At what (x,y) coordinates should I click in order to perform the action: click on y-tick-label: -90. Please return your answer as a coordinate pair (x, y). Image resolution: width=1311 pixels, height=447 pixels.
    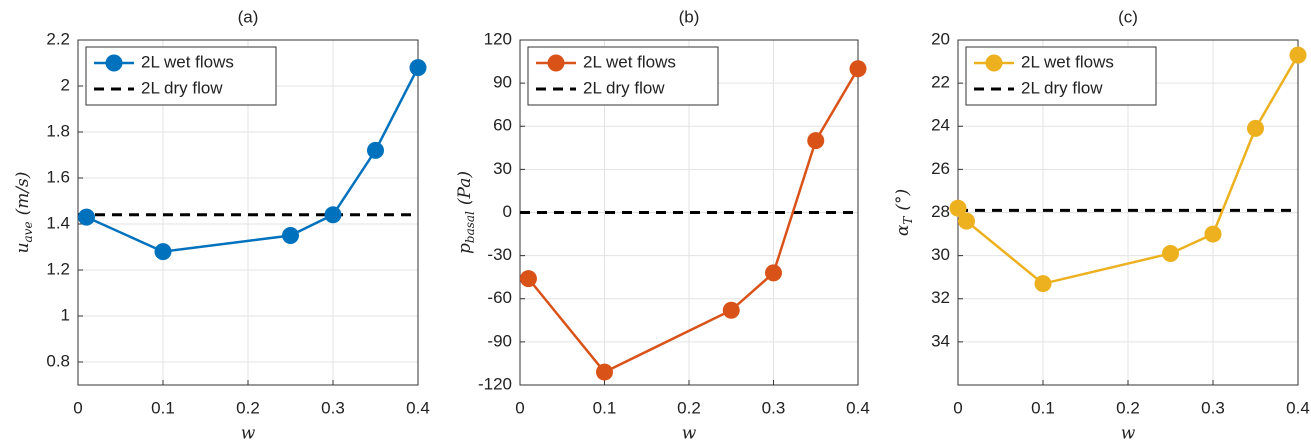
    Looking at the image, I should click on (499, 340).